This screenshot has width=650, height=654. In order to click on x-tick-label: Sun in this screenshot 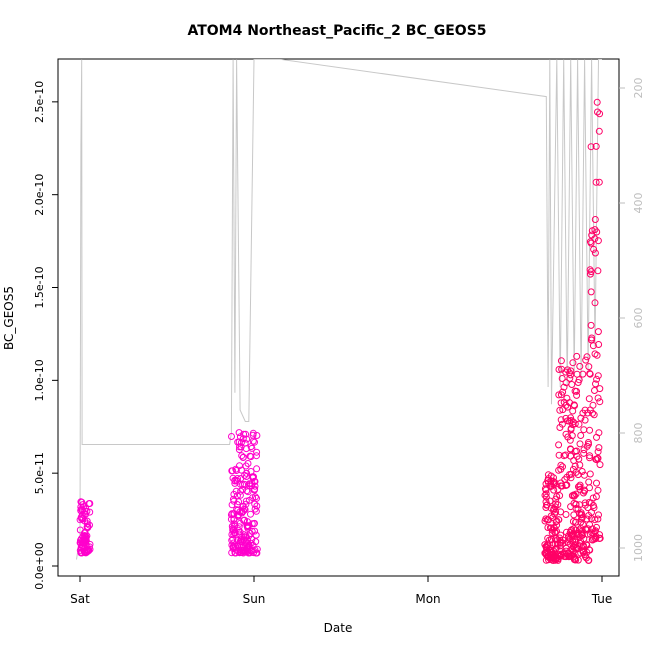, I will do `click(254, 599)`.